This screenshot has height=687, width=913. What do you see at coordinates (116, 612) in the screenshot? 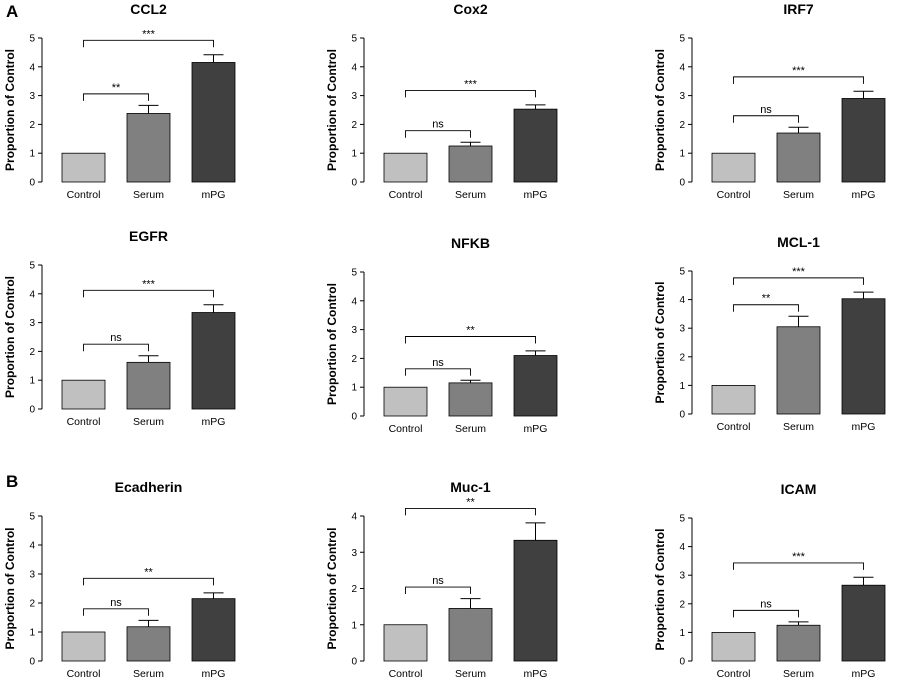
I see `chart7-significance-bracket` at bounding box center [116, 612].